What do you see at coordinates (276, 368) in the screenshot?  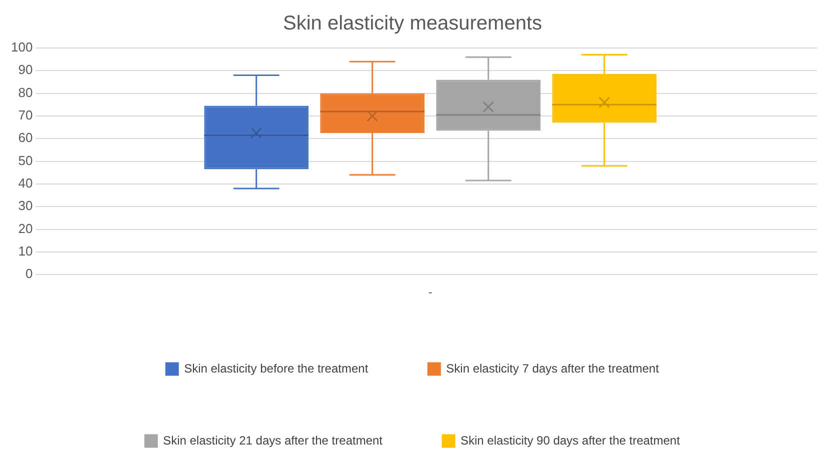 I see `legend-label: Skin elasticity before the treatment` at bounding box center [276, 368].